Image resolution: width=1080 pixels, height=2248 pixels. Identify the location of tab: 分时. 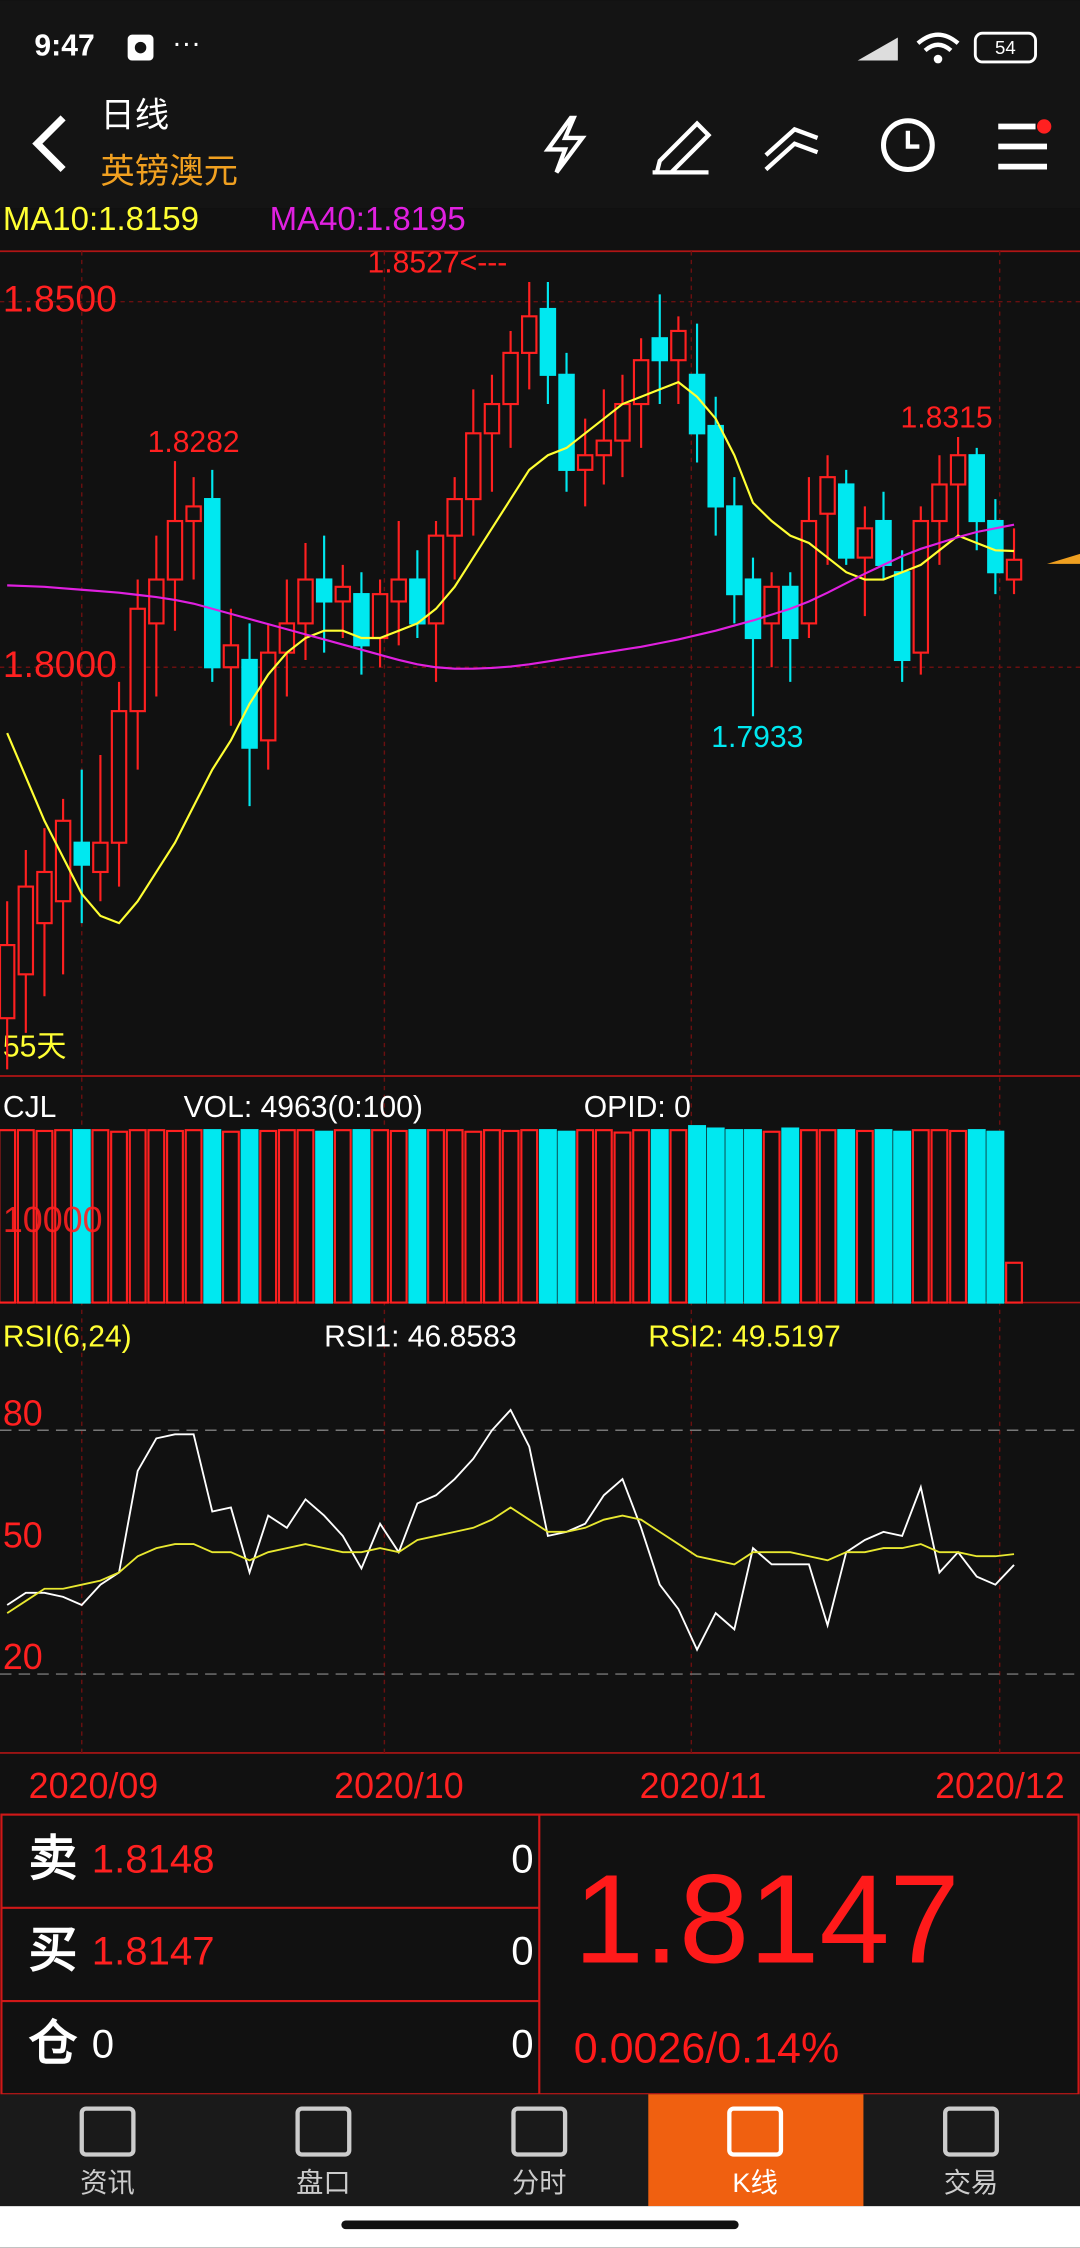
(539, 2152).